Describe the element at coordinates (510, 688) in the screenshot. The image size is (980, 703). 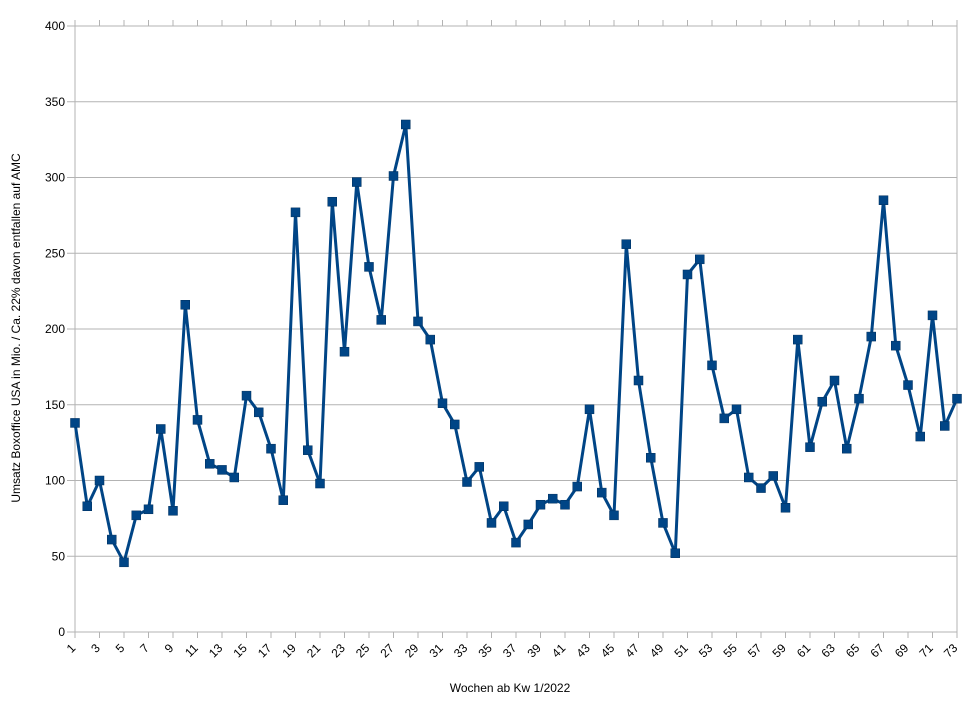
I see `x-axis-title: Wochen ab Kw 1/2022` at that location.